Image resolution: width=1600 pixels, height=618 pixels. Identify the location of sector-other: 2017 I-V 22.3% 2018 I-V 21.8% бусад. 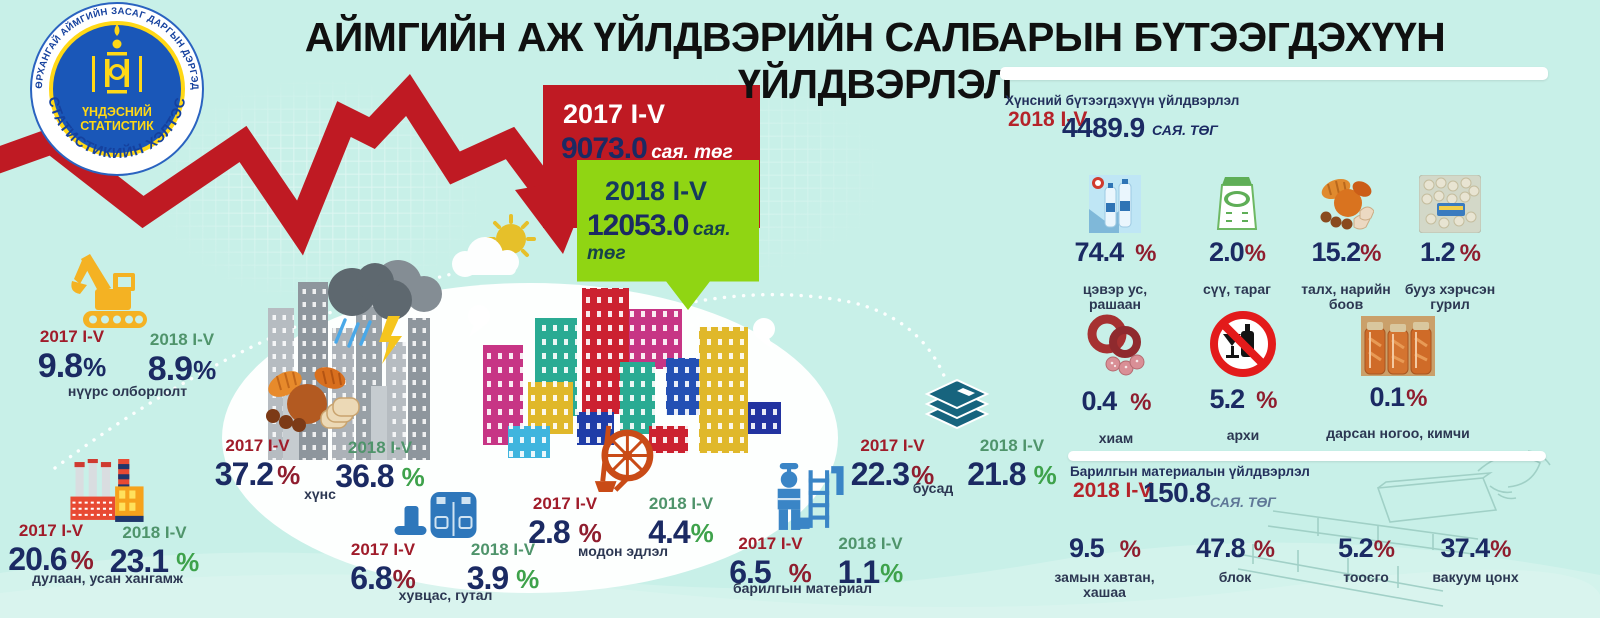
(955, 434).